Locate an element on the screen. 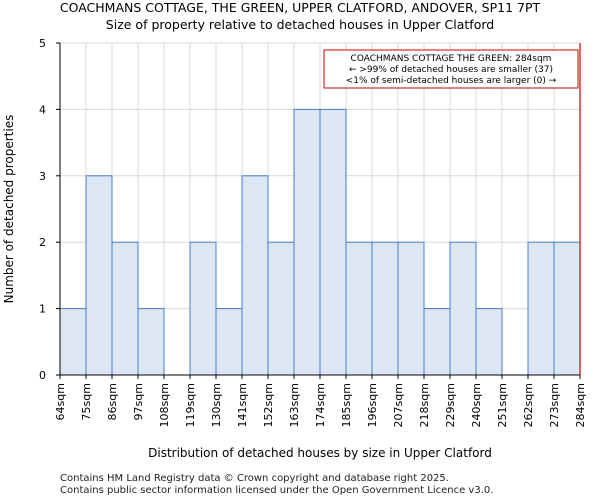 The width and height of the screenshot is (600, 500). y-tick-label: 5 is located at coordinates (42, 43).